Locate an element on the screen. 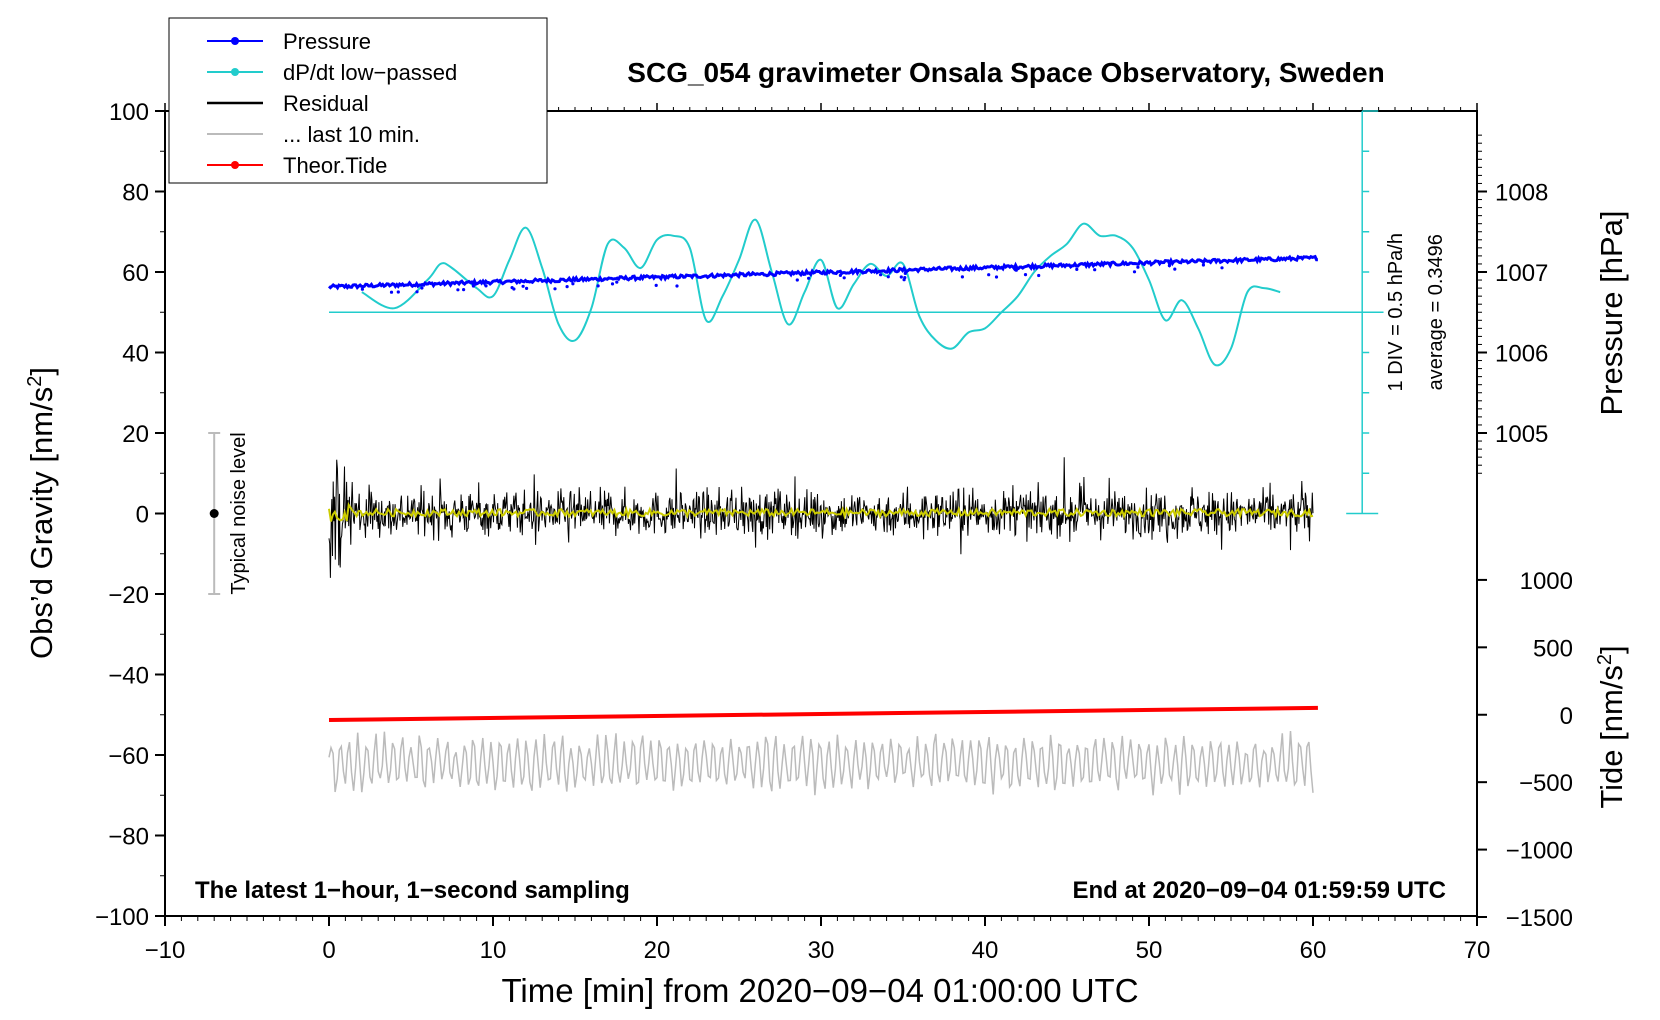 The width and height of the screenshot is (1660, 1020). y-tick-label: −40 is located at coordinates (128, 676).